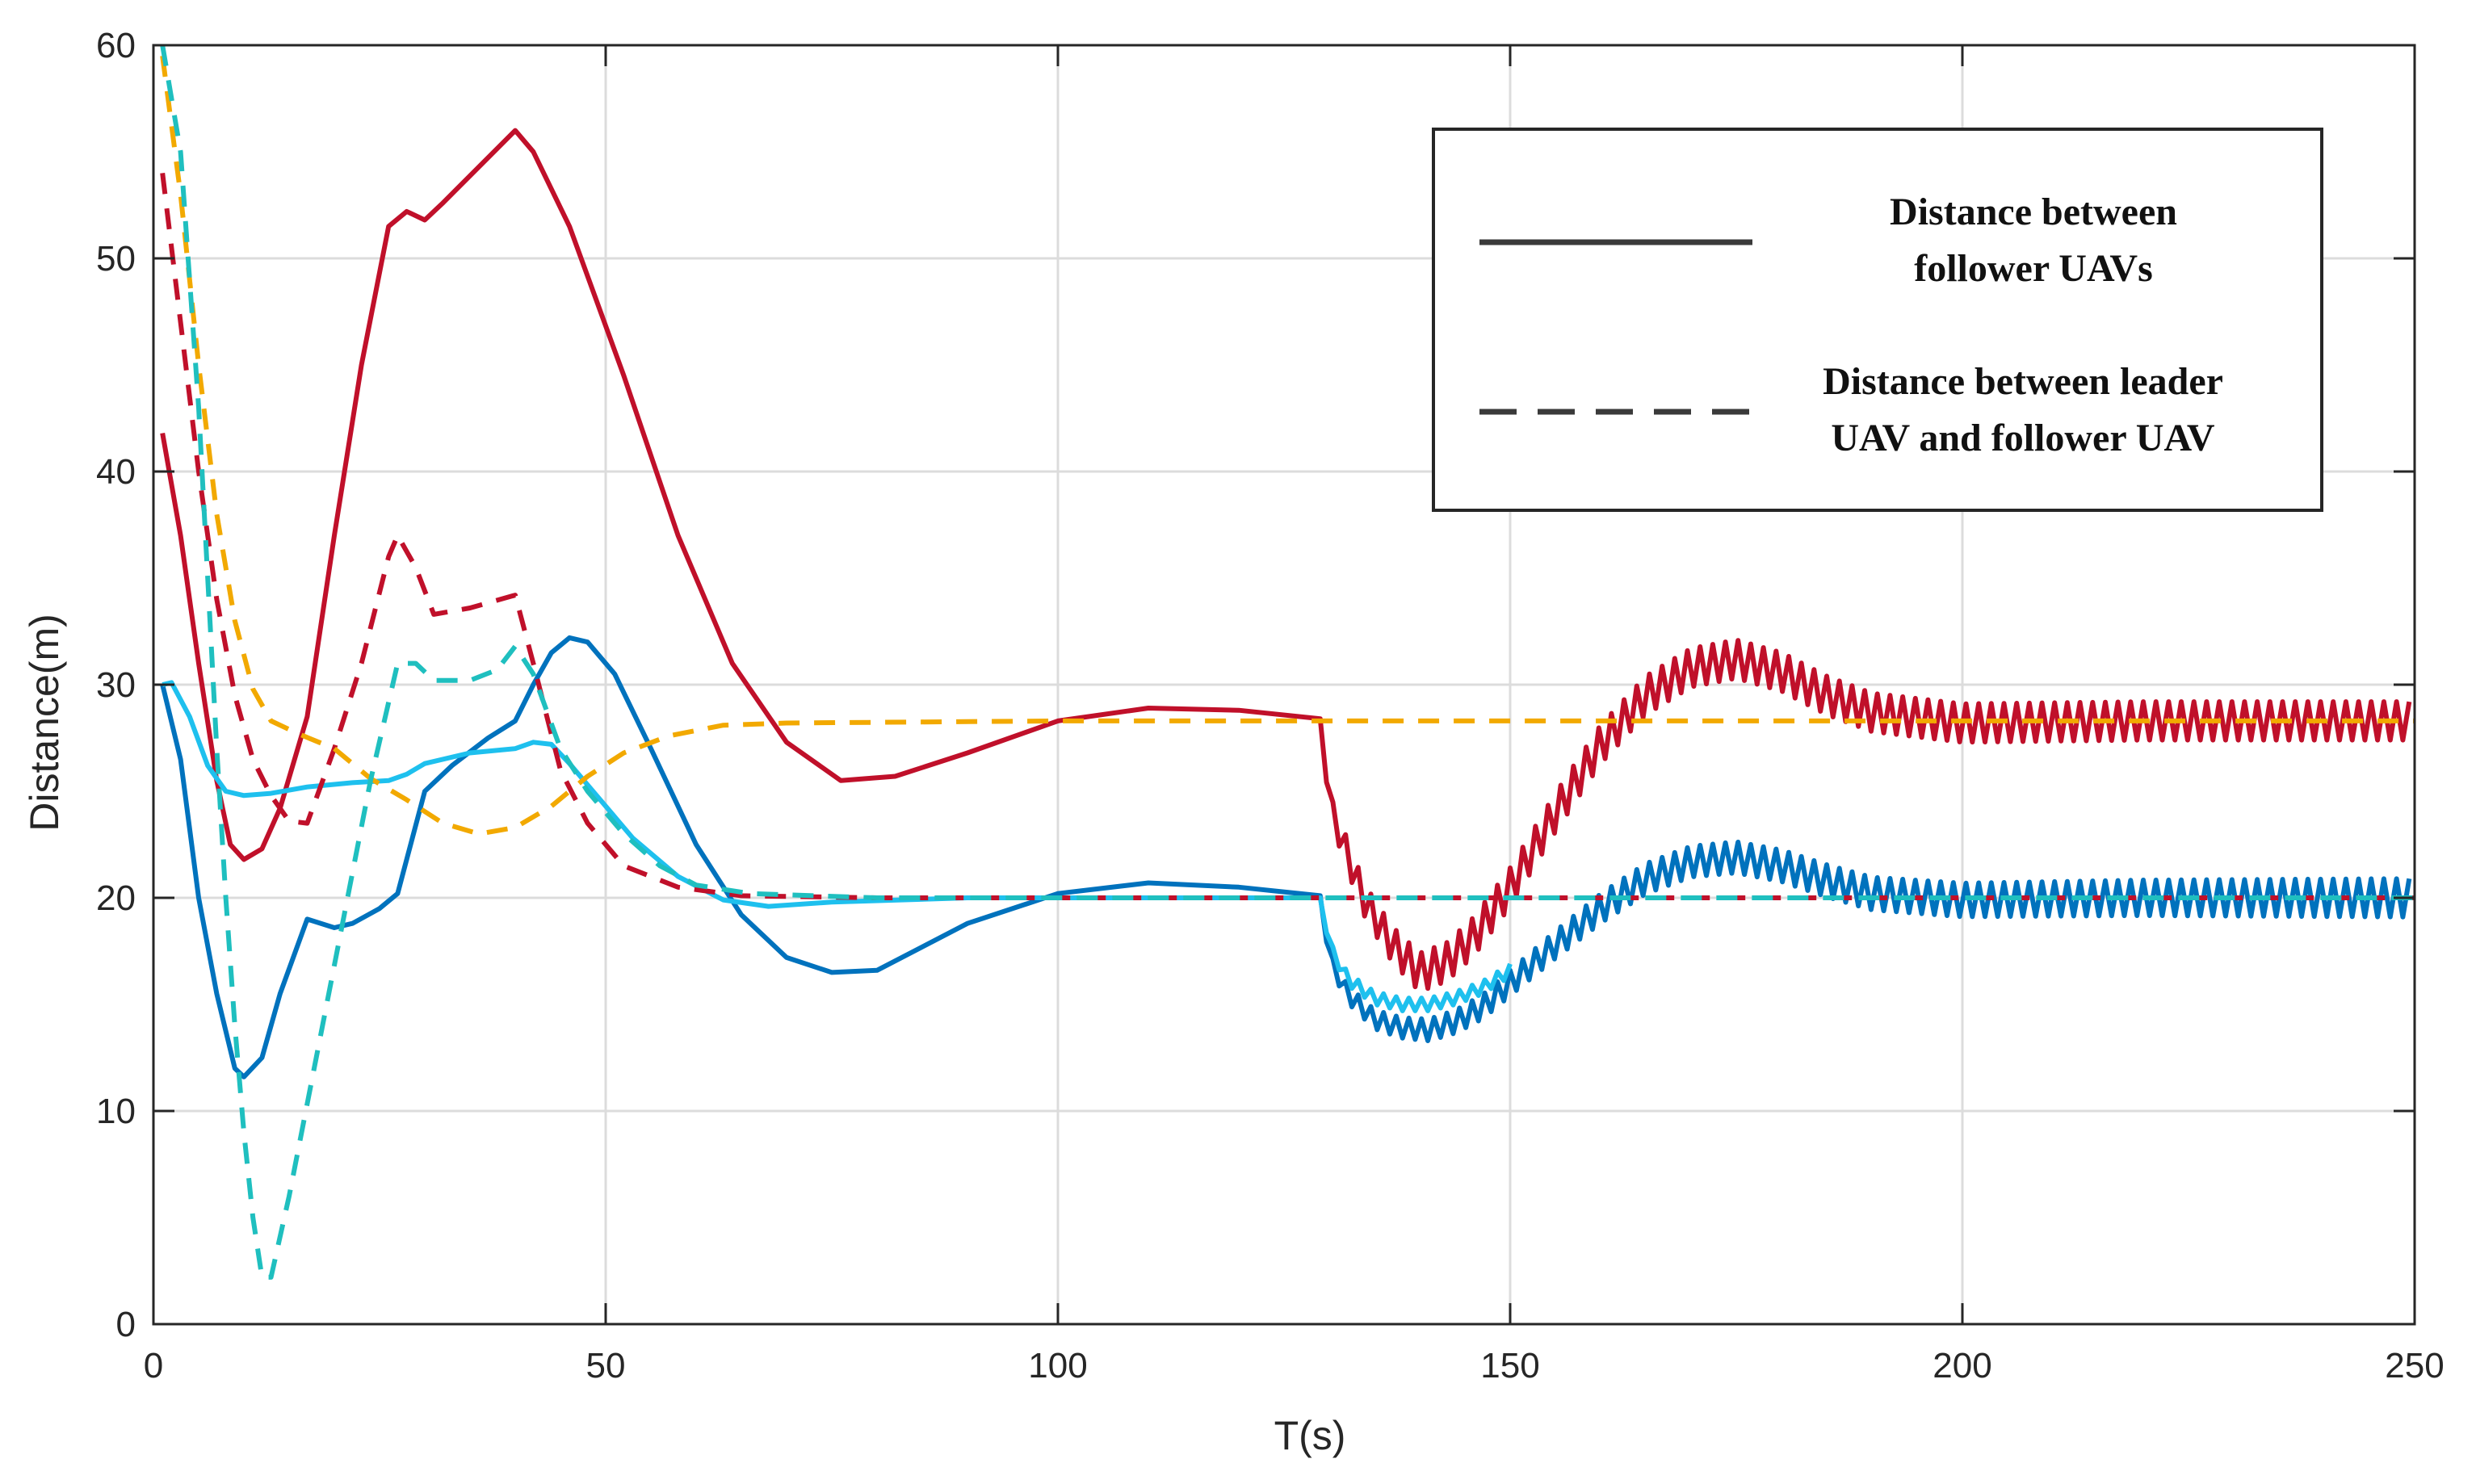 The width and height of the screenshot is (2476, 1484). I want to click on y-tick-label: 50, so click(116, 259).